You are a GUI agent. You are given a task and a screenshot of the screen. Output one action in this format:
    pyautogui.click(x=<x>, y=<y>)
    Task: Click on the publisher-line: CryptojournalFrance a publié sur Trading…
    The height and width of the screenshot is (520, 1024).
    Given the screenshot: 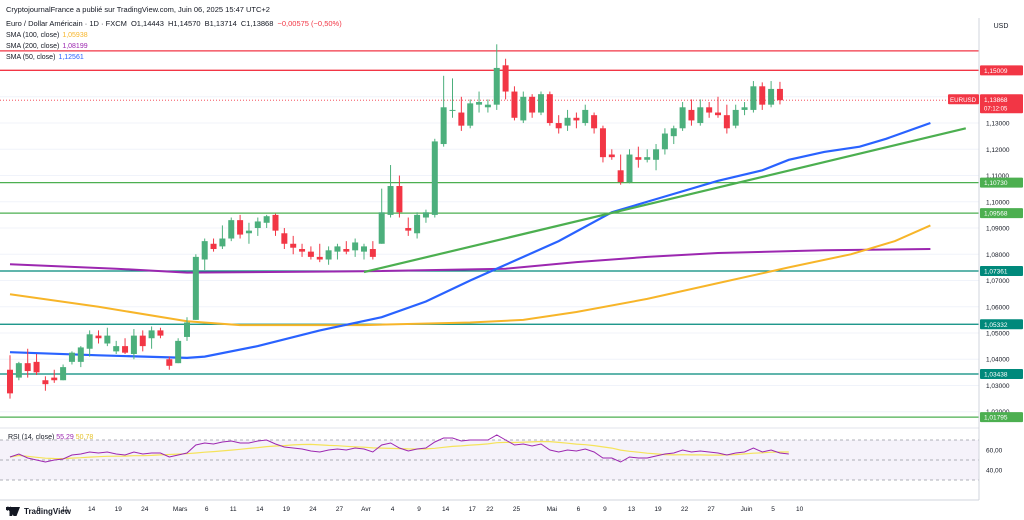 What is the action you would take?
    pyautogui.click(x=139, y=9)
    